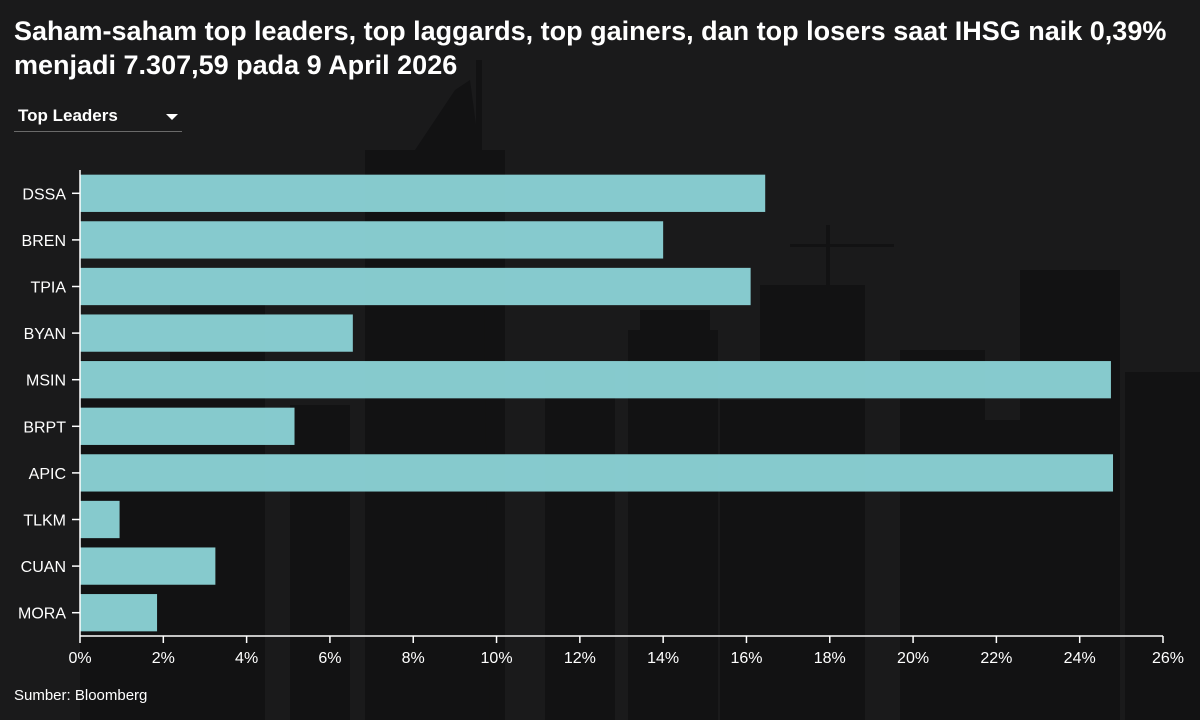 This screenshot has width=1200, height=720. Describe the element at coordinates (415, 286) in the screenshot. I see `bar-tpia` at that location.